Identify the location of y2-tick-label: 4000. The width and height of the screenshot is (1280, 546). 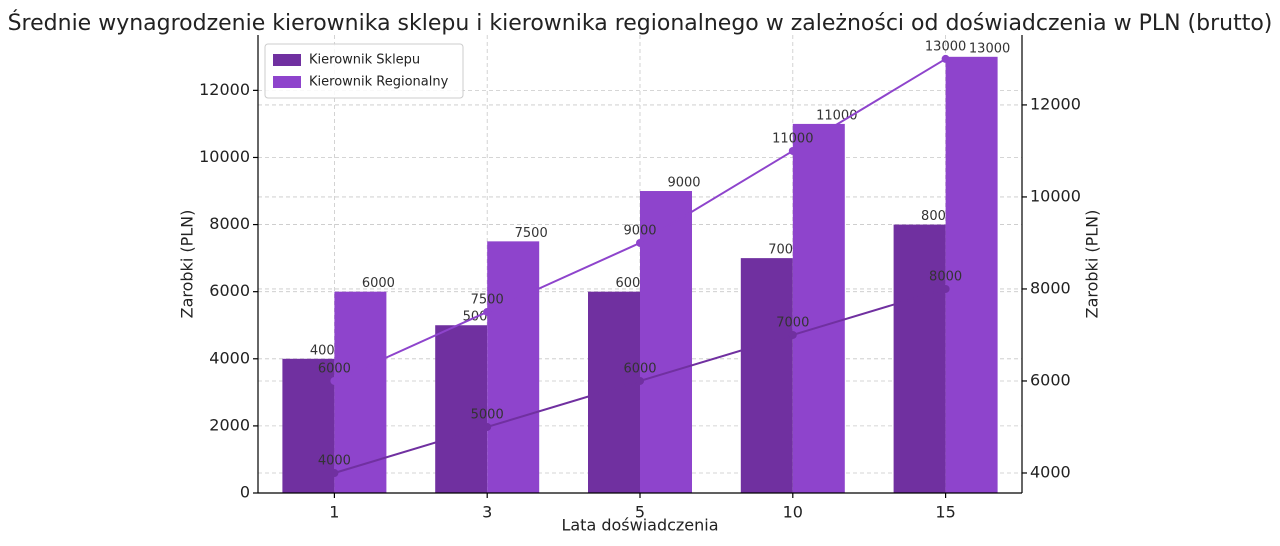
(1050, 471).